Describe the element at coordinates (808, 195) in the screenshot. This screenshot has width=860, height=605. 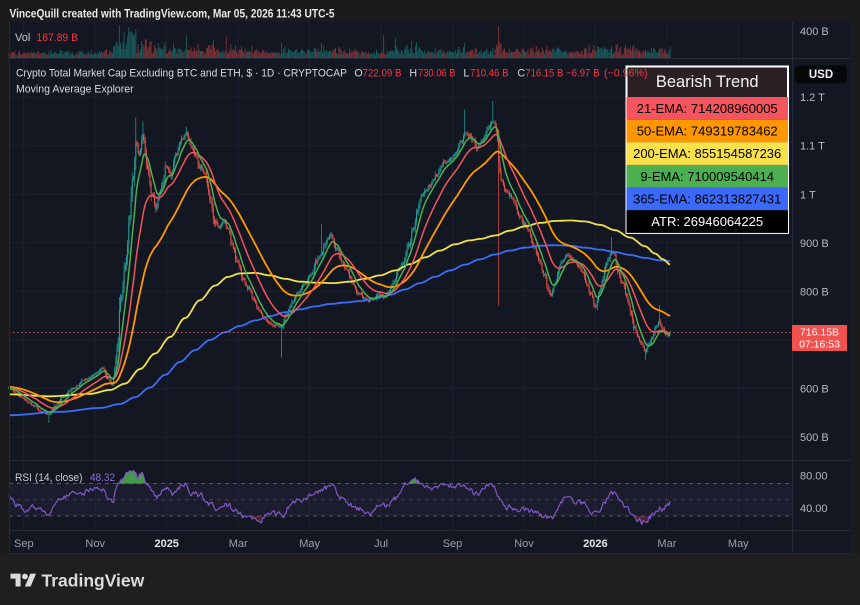
I see `svg-text: 1 T` at that location.